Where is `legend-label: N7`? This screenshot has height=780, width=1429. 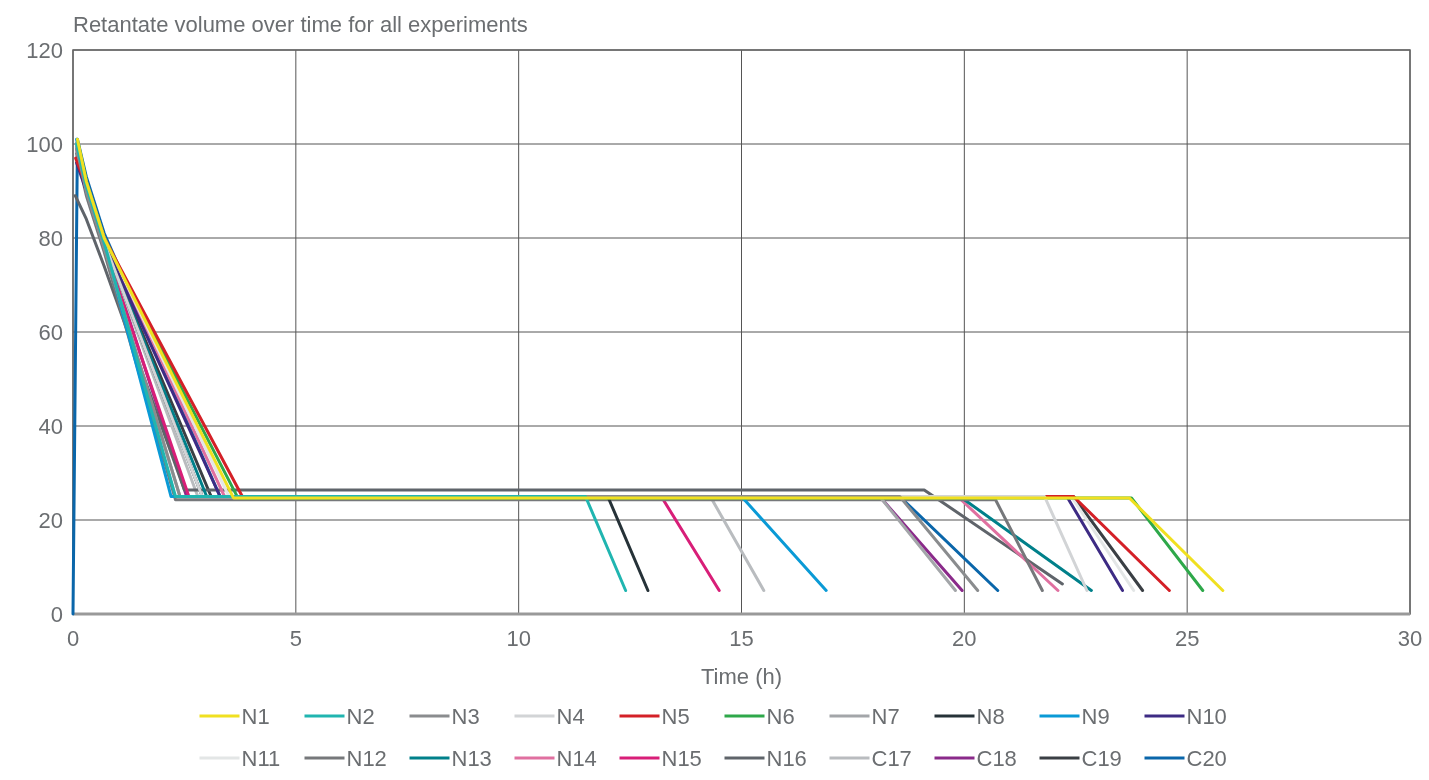 legend-label: N7 is located at coordinates (885, 716).